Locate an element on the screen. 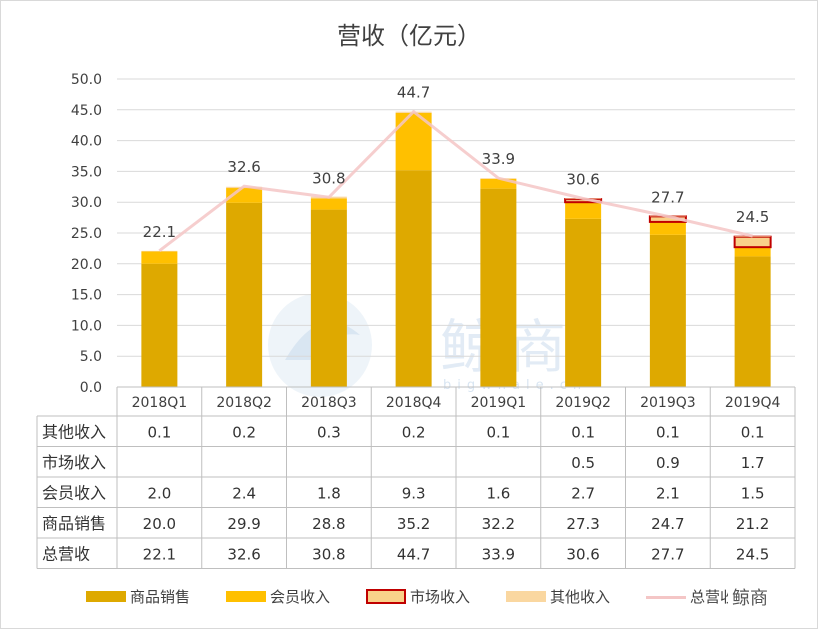 Image resolution: width=818 pixels, height=629 pixels. table-cell: 35.2 is located at coordinates (413, 524).